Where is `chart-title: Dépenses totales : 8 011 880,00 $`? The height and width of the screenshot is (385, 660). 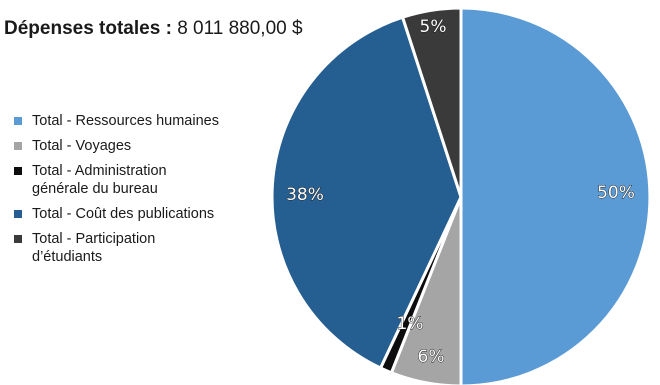 chart-title: Dépenses totales : 8 011 880,00 $ is located at coordinates (153, 29).